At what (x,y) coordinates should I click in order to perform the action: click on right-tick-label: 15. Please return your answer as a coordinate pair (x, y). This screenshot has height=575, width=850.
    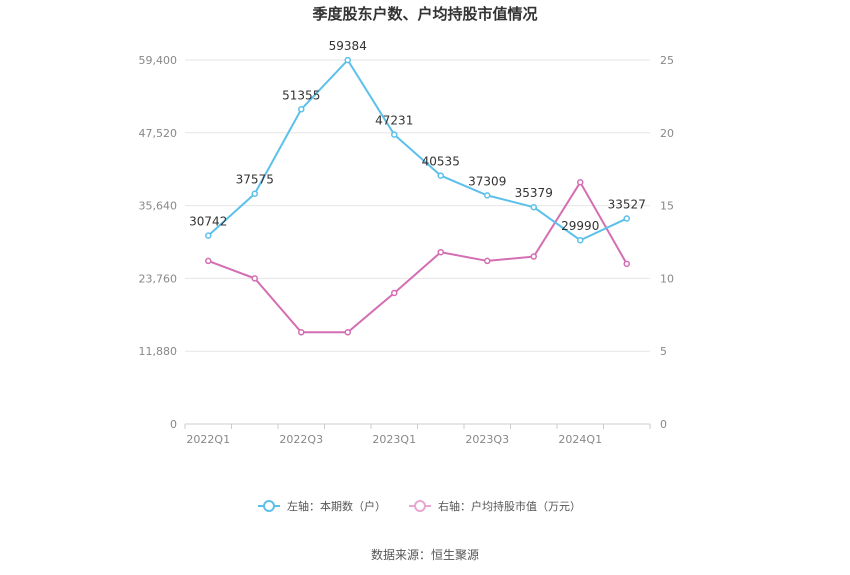
    Looking at the image, I should click on (667, 206).